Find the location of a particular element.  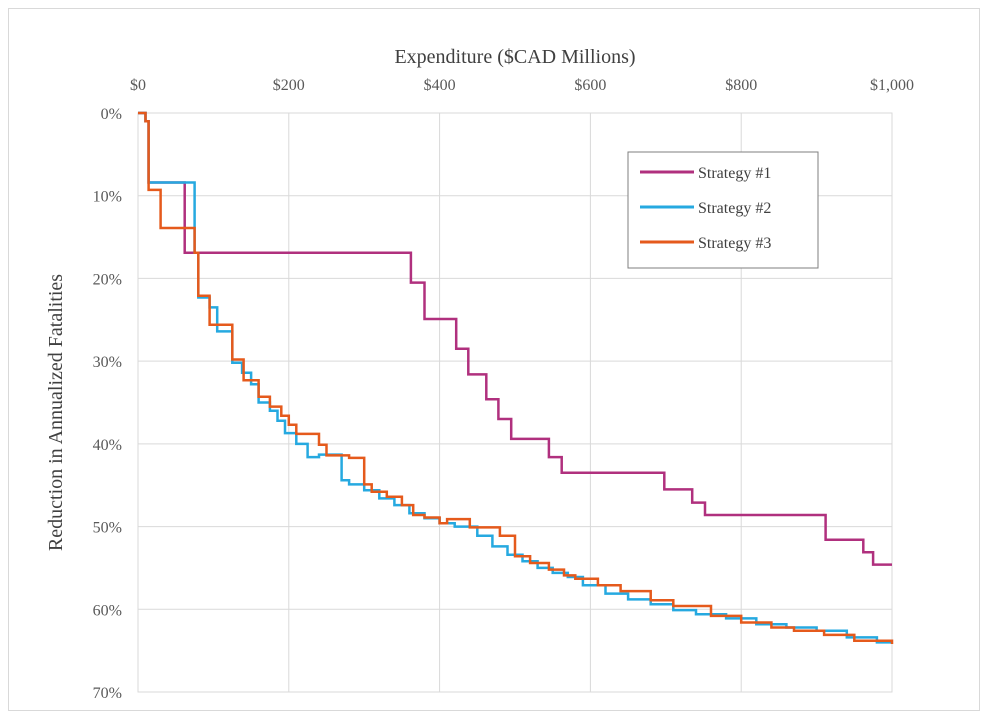

y-tick-label: 10% is located at coordinates (107, 197).